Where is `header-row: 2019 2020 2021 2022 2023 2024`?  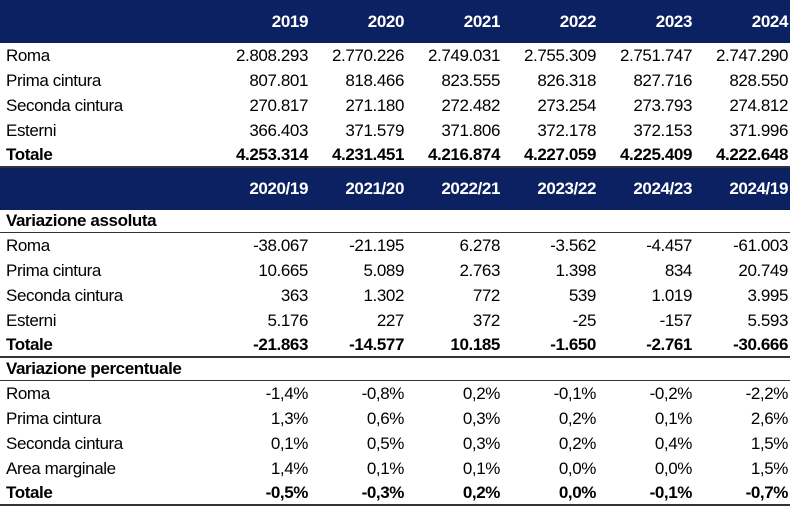
header-row: 2019 2020 2021 2022 2023 2024 is located at coordinates (395, 21).